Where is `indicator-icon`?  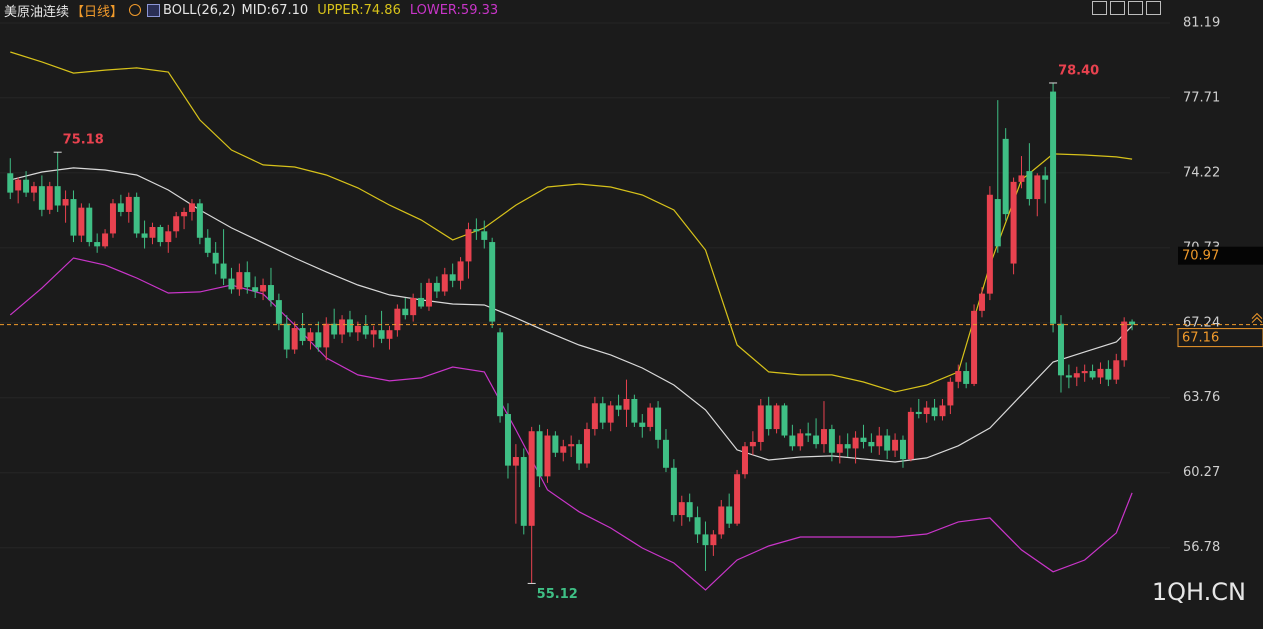 indicator-icon is located at coordinates (154, 10).